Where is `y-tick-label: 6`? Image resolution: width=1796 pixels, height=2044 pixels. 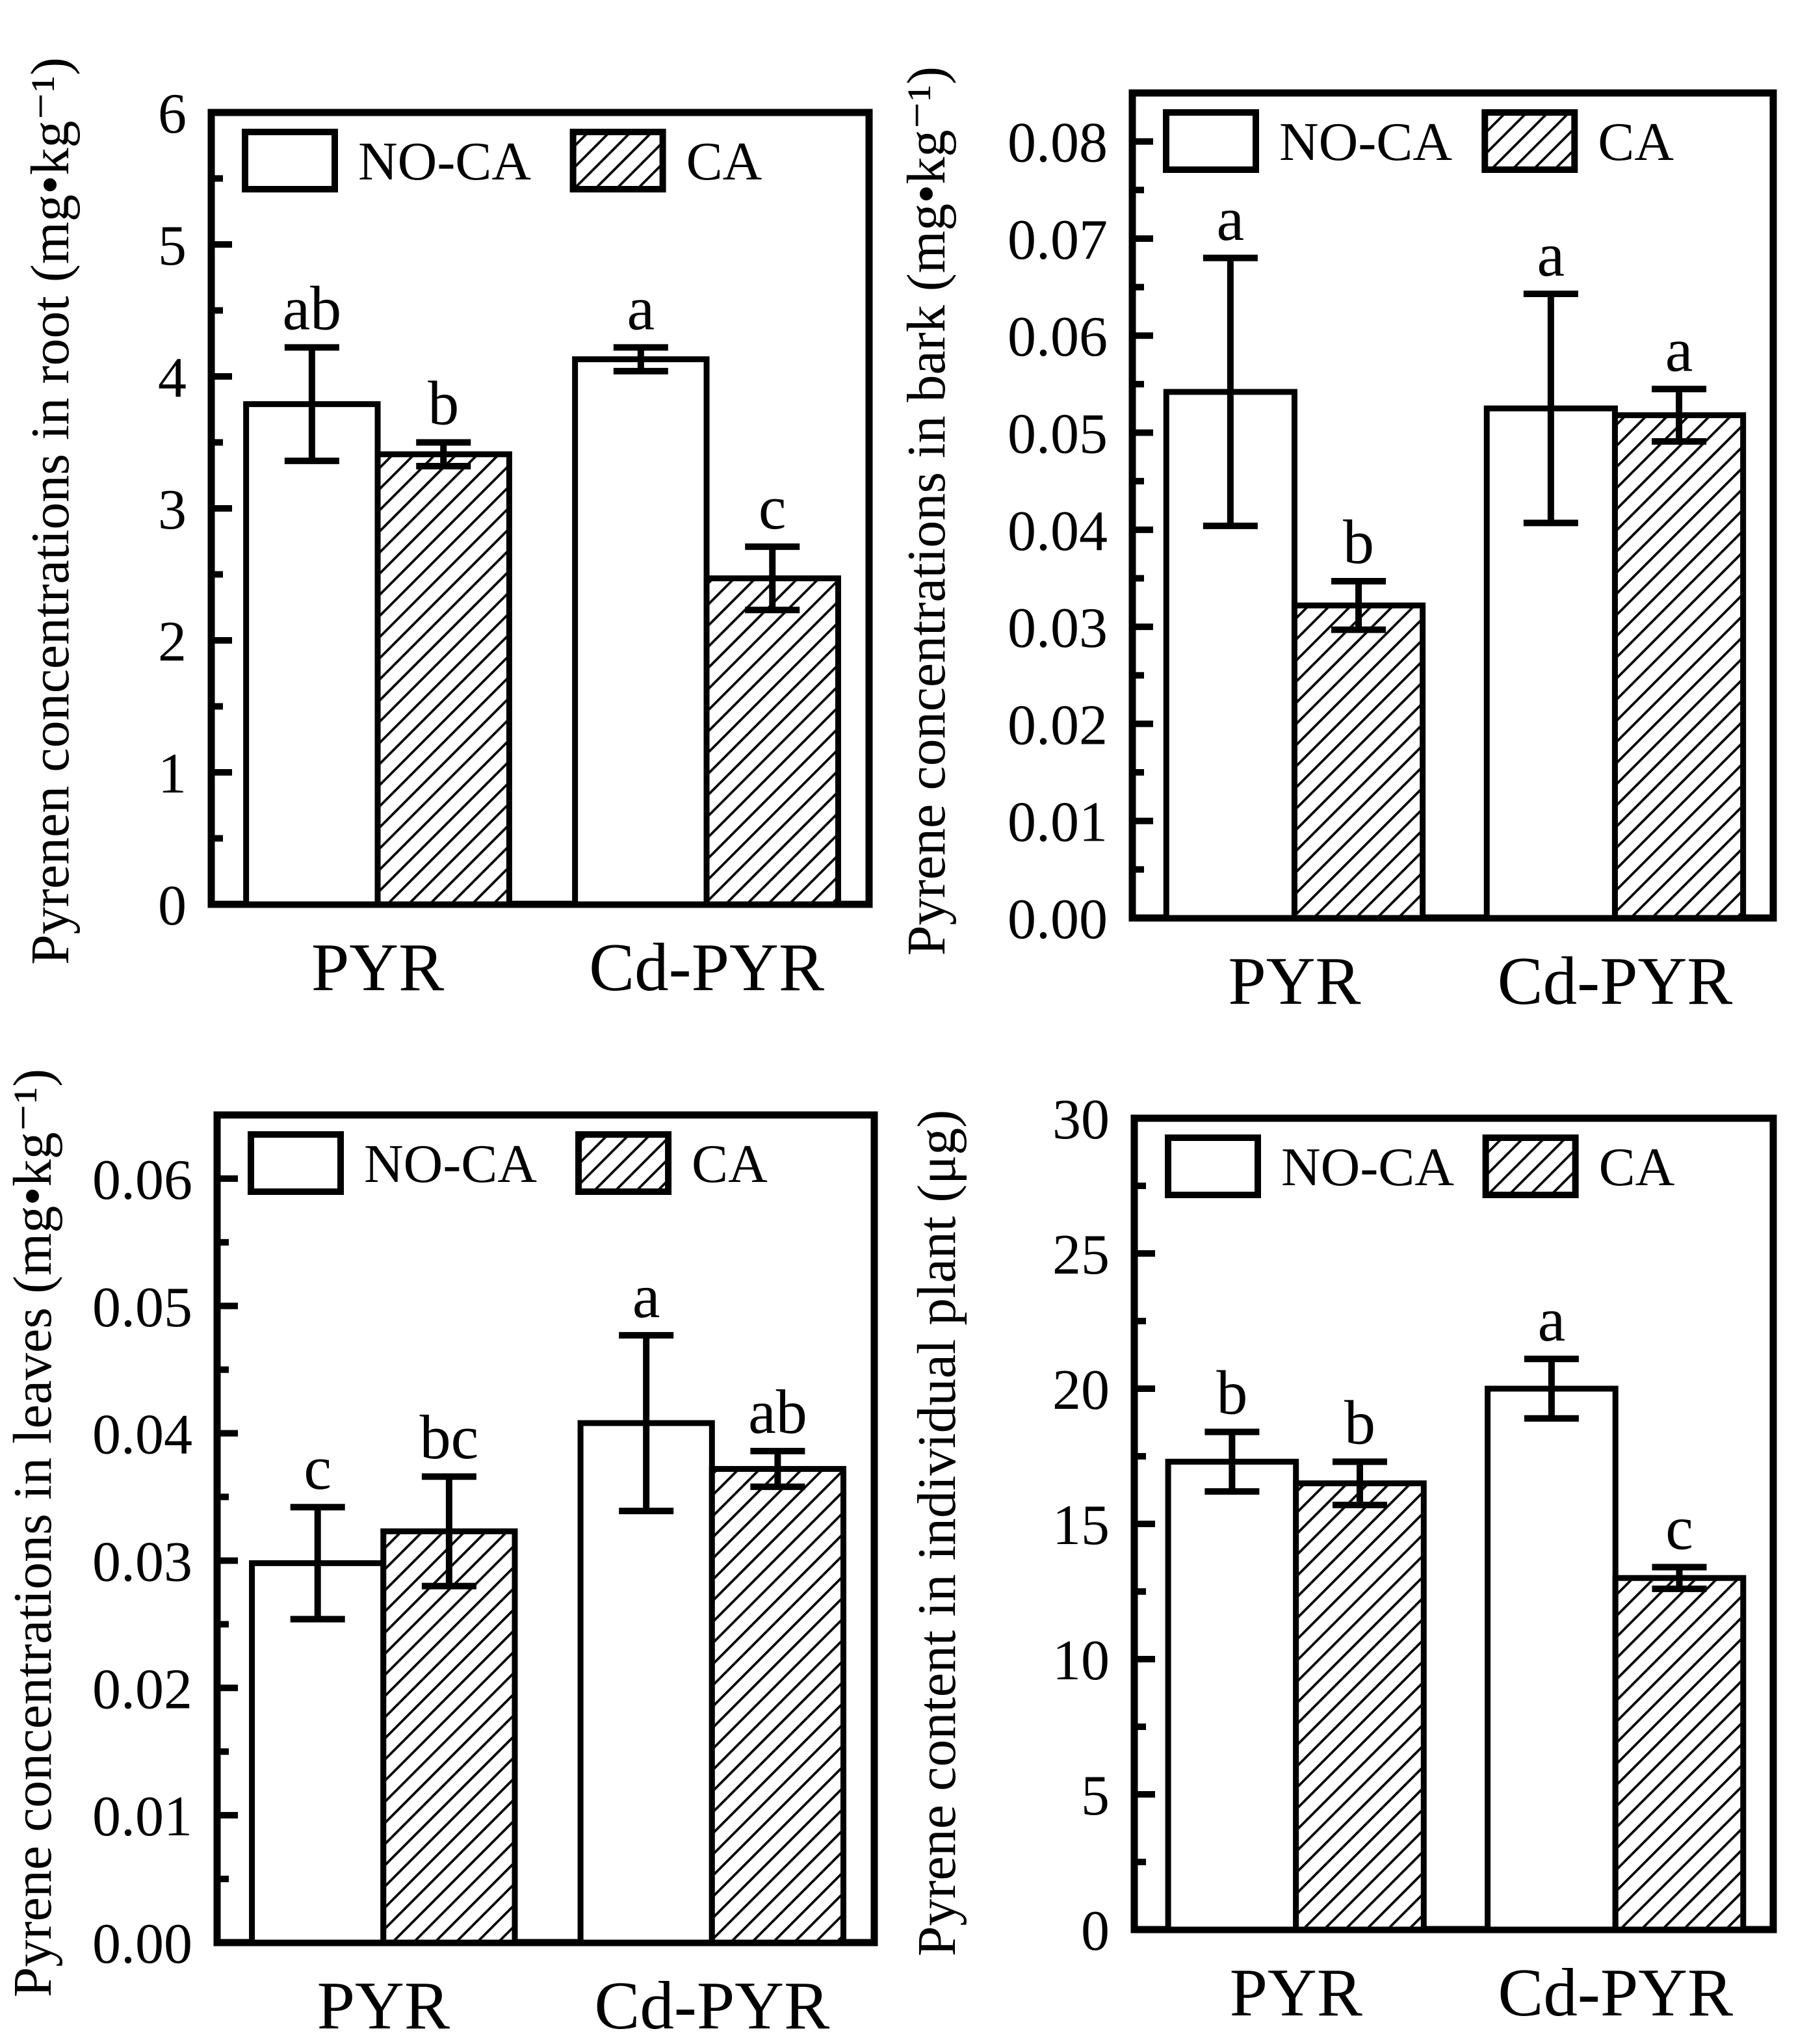
y-tick-label: 6 is located at coordinates (172, 114).